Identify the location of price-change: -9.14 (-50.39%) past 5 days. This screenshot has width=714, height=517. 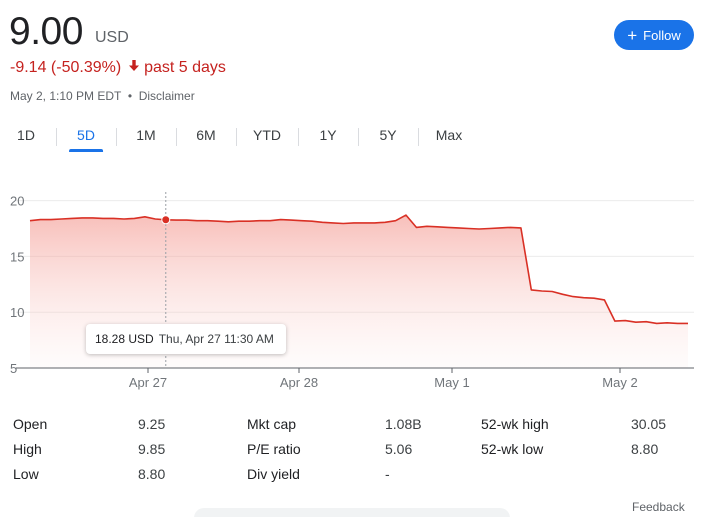
(118, 68).